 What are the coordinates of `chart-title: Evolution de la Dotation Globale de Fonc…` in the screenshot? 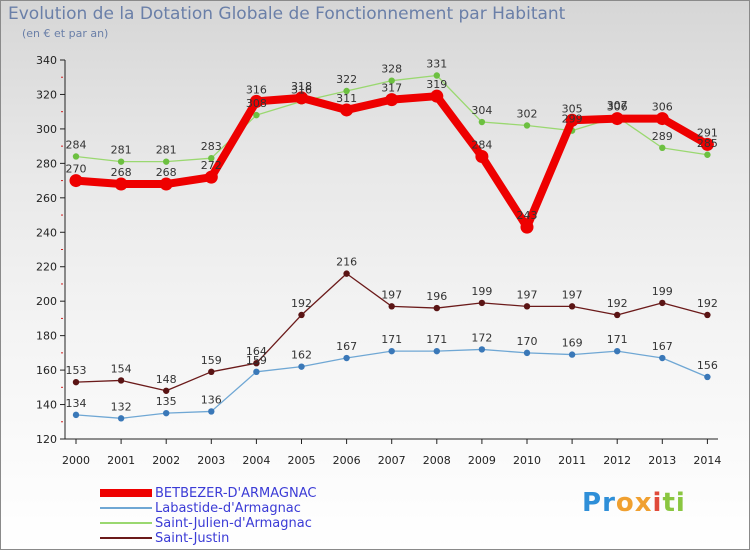 It's located at (287, 14).